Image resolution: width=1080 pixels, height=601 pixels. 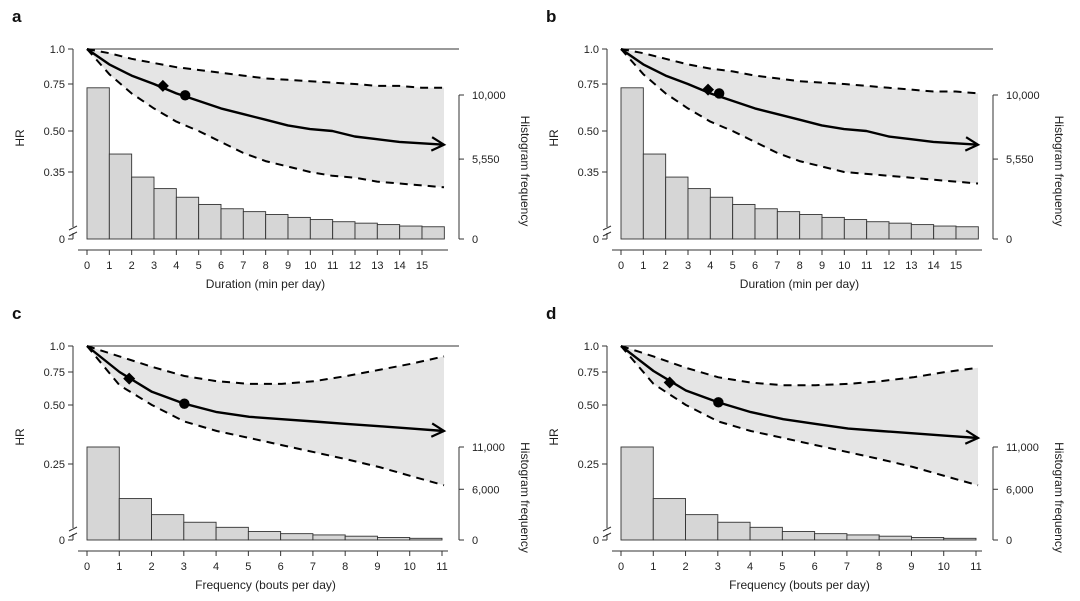 What do you see at coordinates (799, 585) in the screenshot?
I see `x-axis-label: Frequency (bouts per day)` at bounding box center [799, 585].